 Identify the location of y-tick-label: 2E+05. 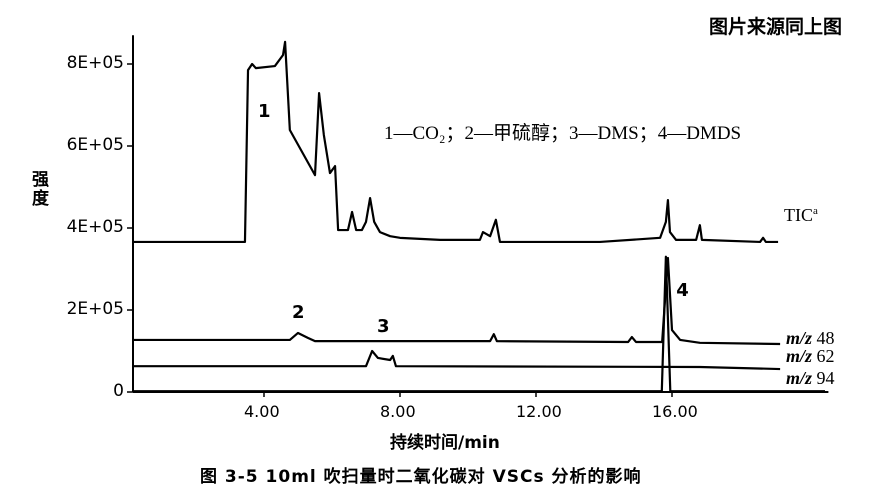
(95, 309).